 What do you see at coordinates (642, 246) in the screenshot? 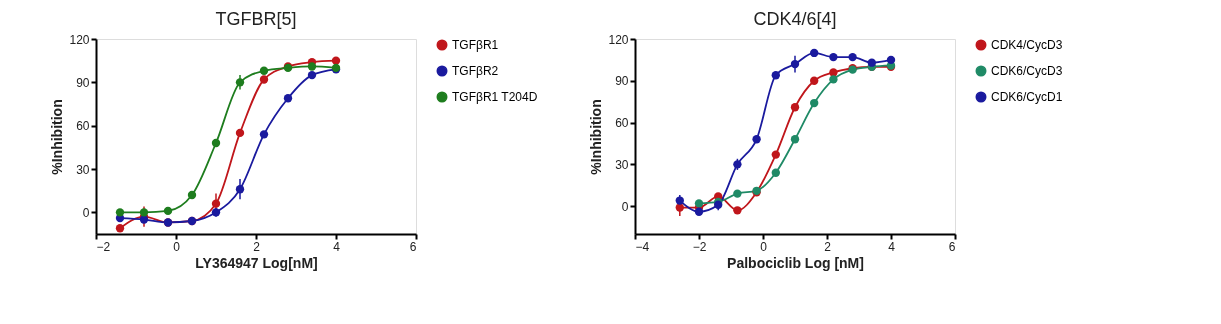
I see `x-tick-label: −4` at bounding box center [642, 246].